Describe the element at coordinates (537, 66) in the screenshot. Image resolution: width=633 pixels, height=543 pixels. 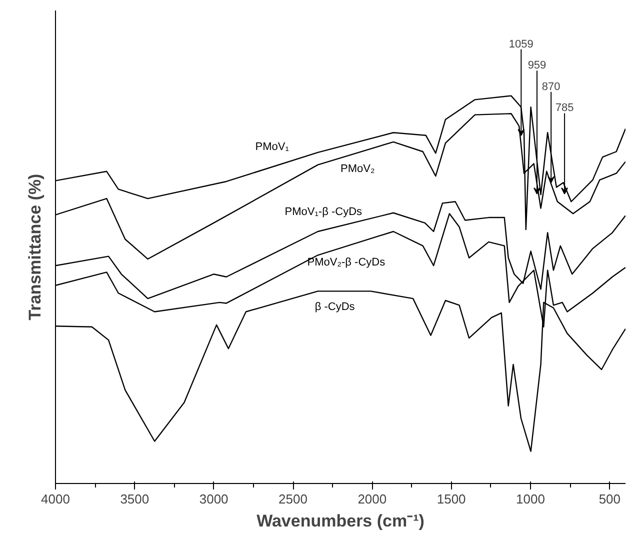
I see `annotation: 959` at that location.